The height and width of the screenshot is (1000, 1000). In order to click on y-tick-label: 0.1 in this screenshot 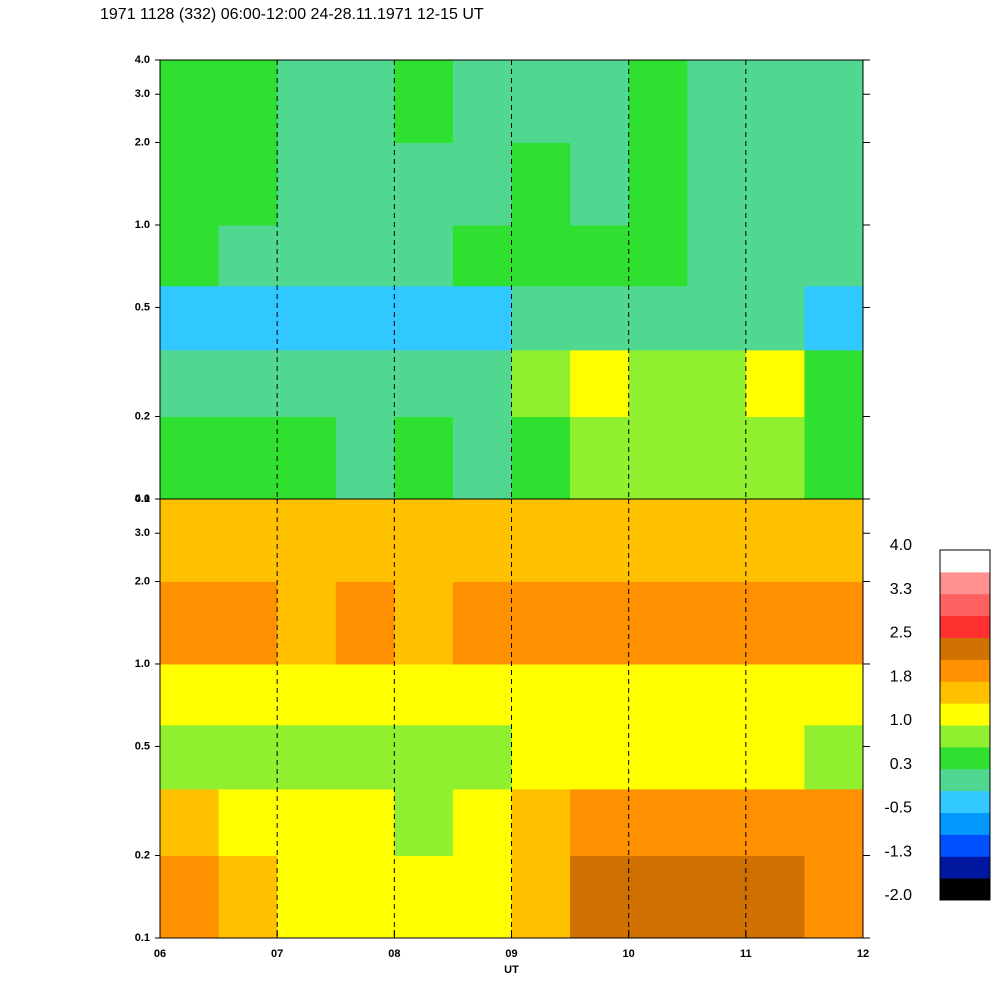, I will do `click(142, 499)`.